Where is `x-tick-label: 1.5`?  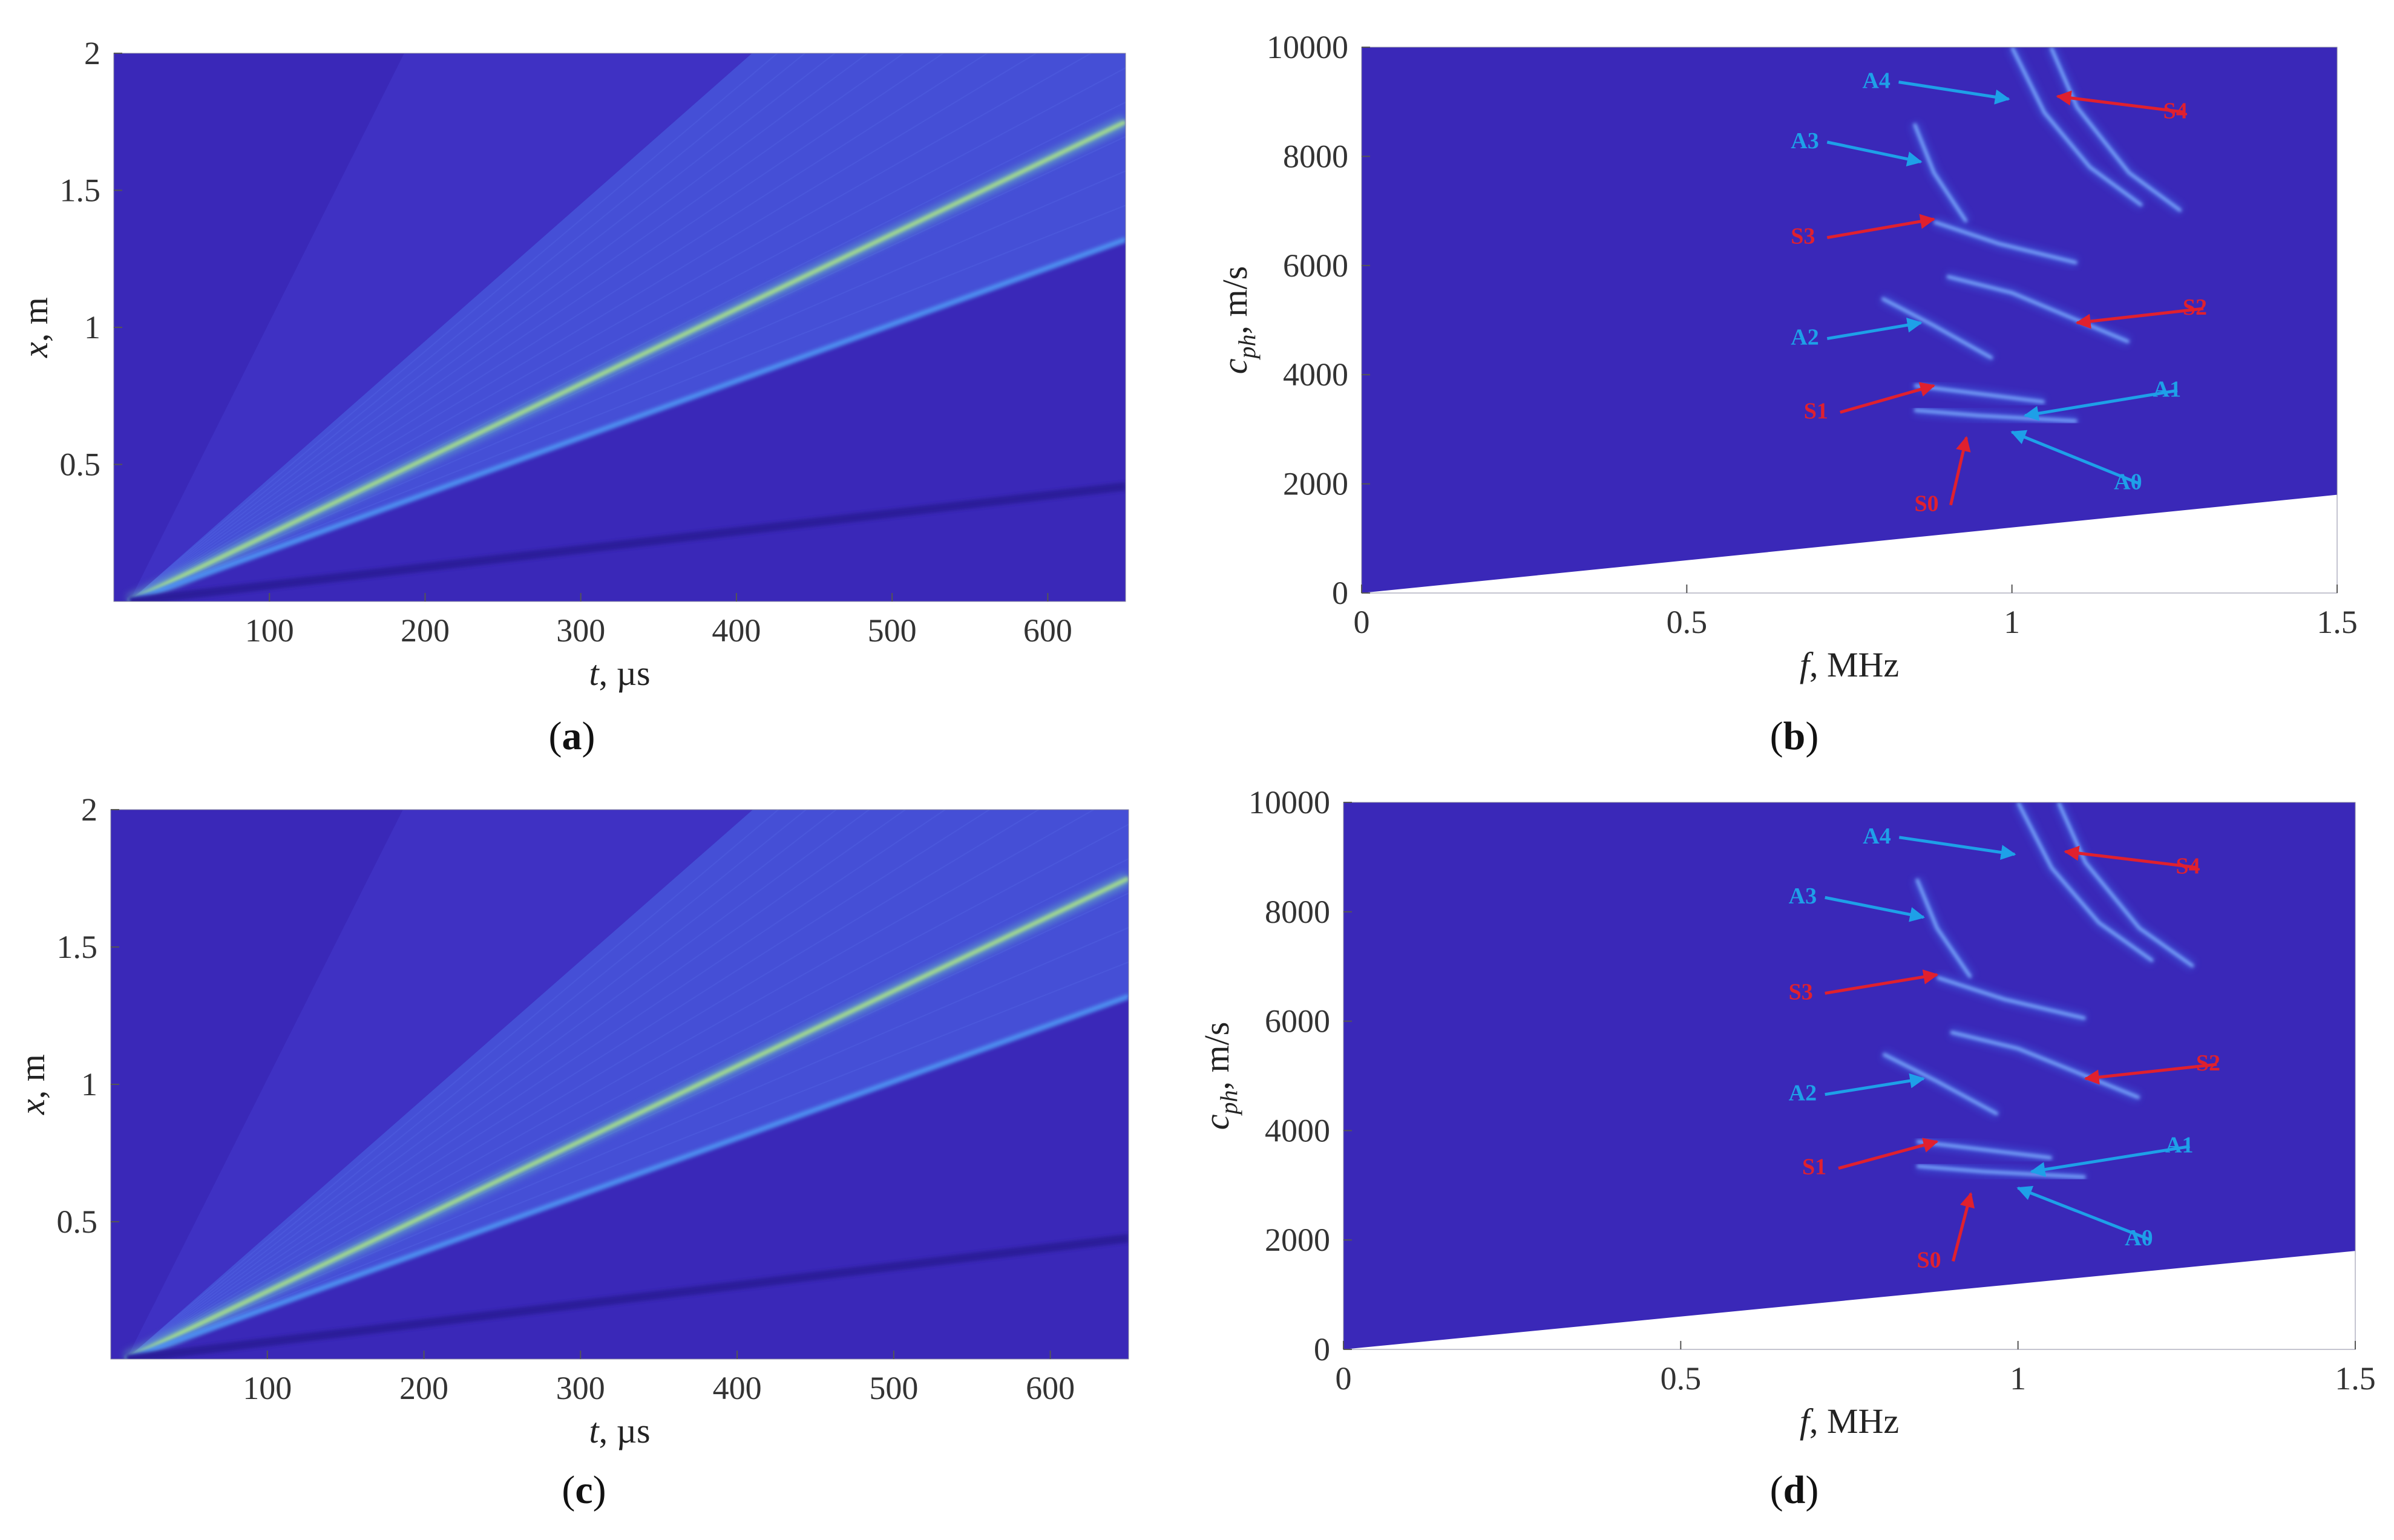
x-tick-label: 1.5 is located at coordinates (2337, 622).